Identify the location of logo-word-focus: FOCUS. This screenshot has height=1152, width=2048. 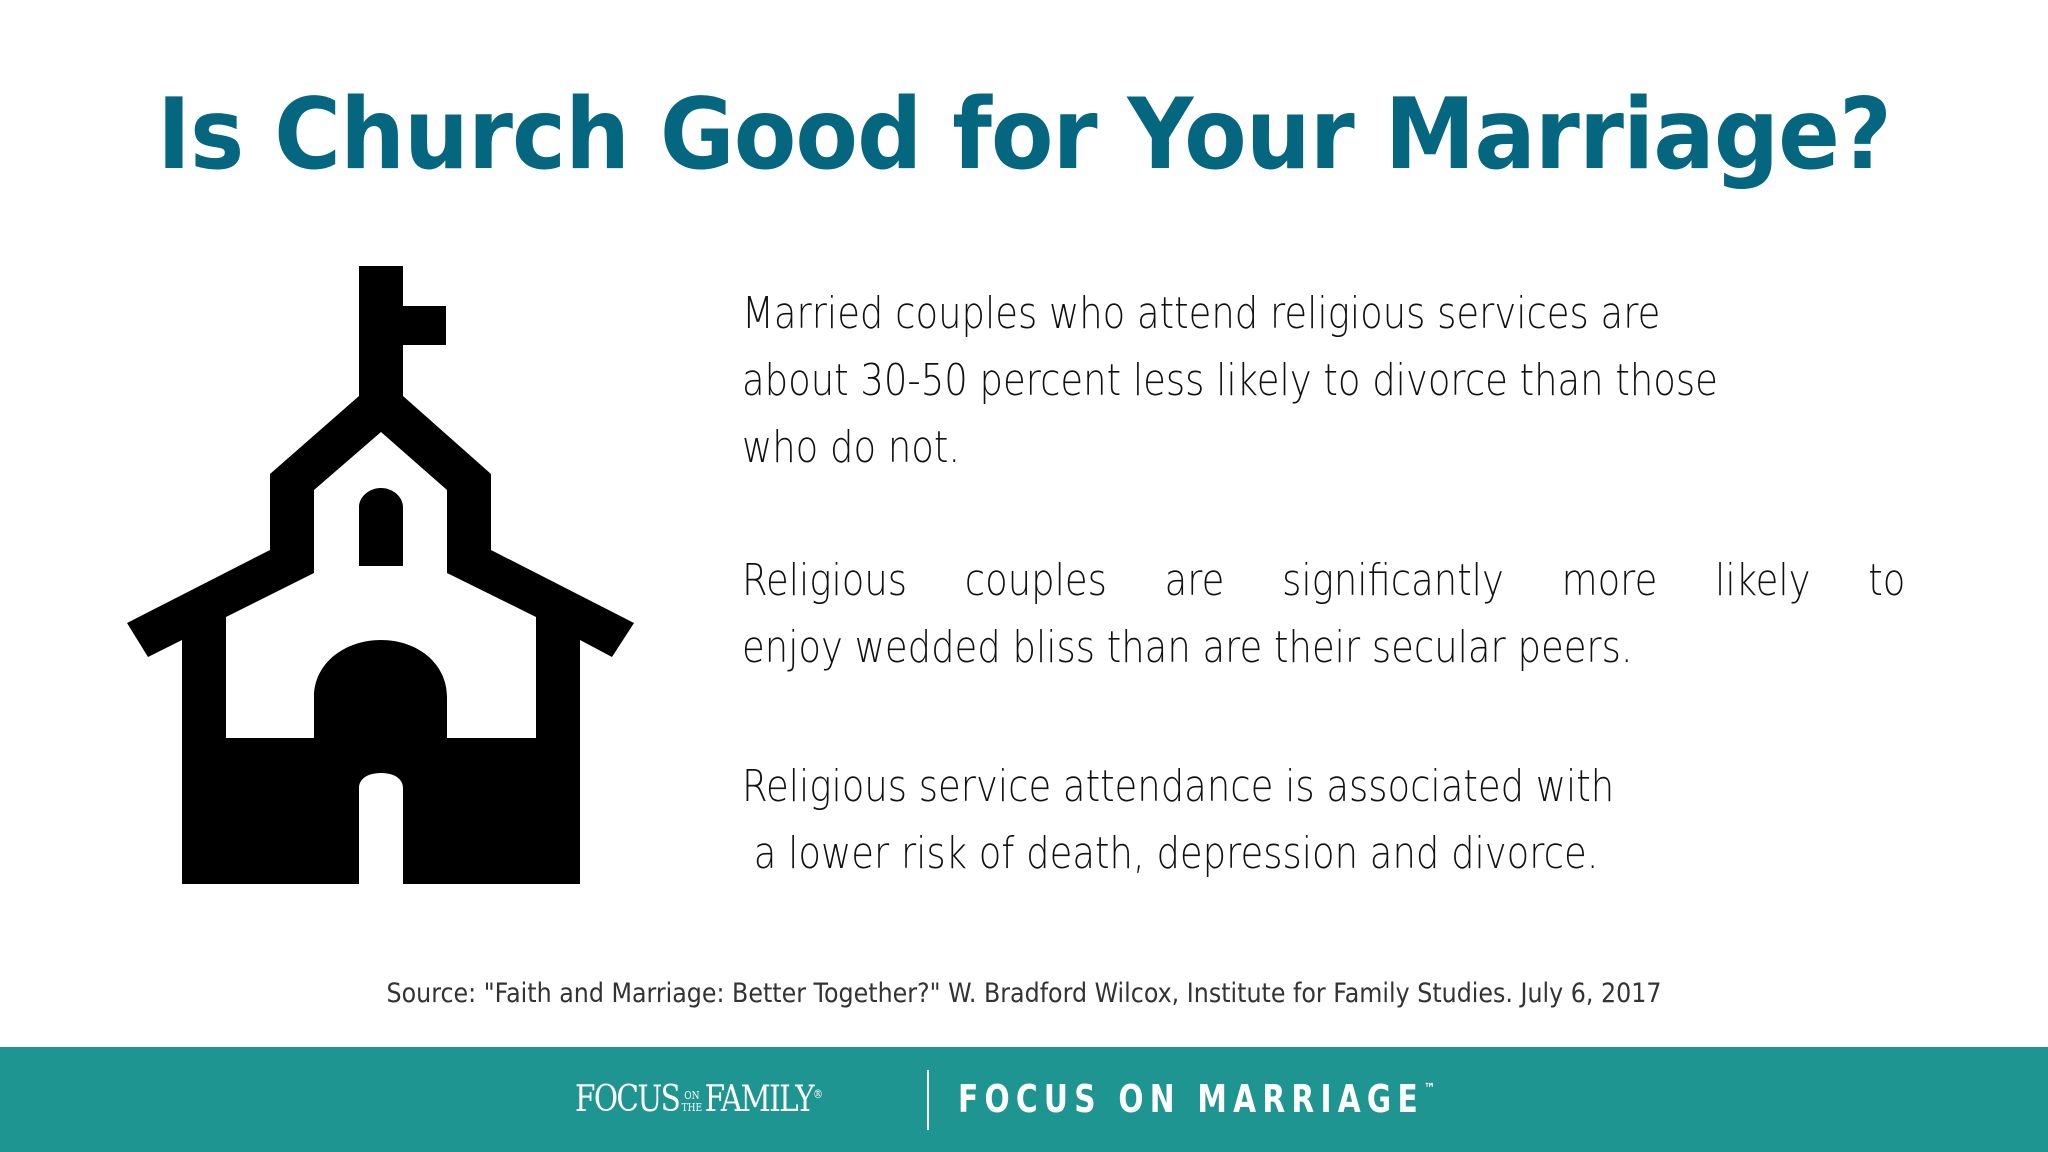
(628, 1099).